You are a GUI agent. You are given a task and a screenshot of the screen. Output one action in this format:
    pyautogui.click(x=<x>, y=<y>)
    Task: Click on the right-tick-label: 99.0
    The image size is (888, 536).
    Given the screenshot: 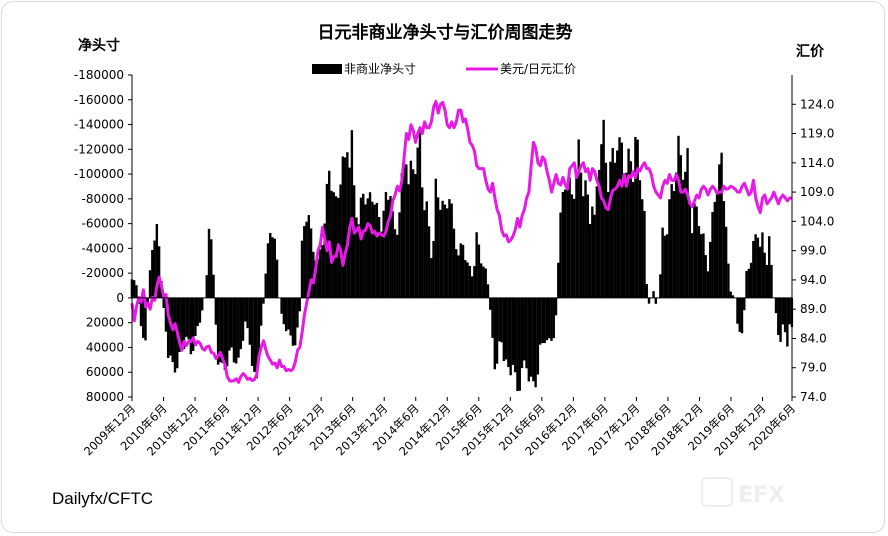 What is the action you would take?
    pyautogui.click(x=813, y=251)
    